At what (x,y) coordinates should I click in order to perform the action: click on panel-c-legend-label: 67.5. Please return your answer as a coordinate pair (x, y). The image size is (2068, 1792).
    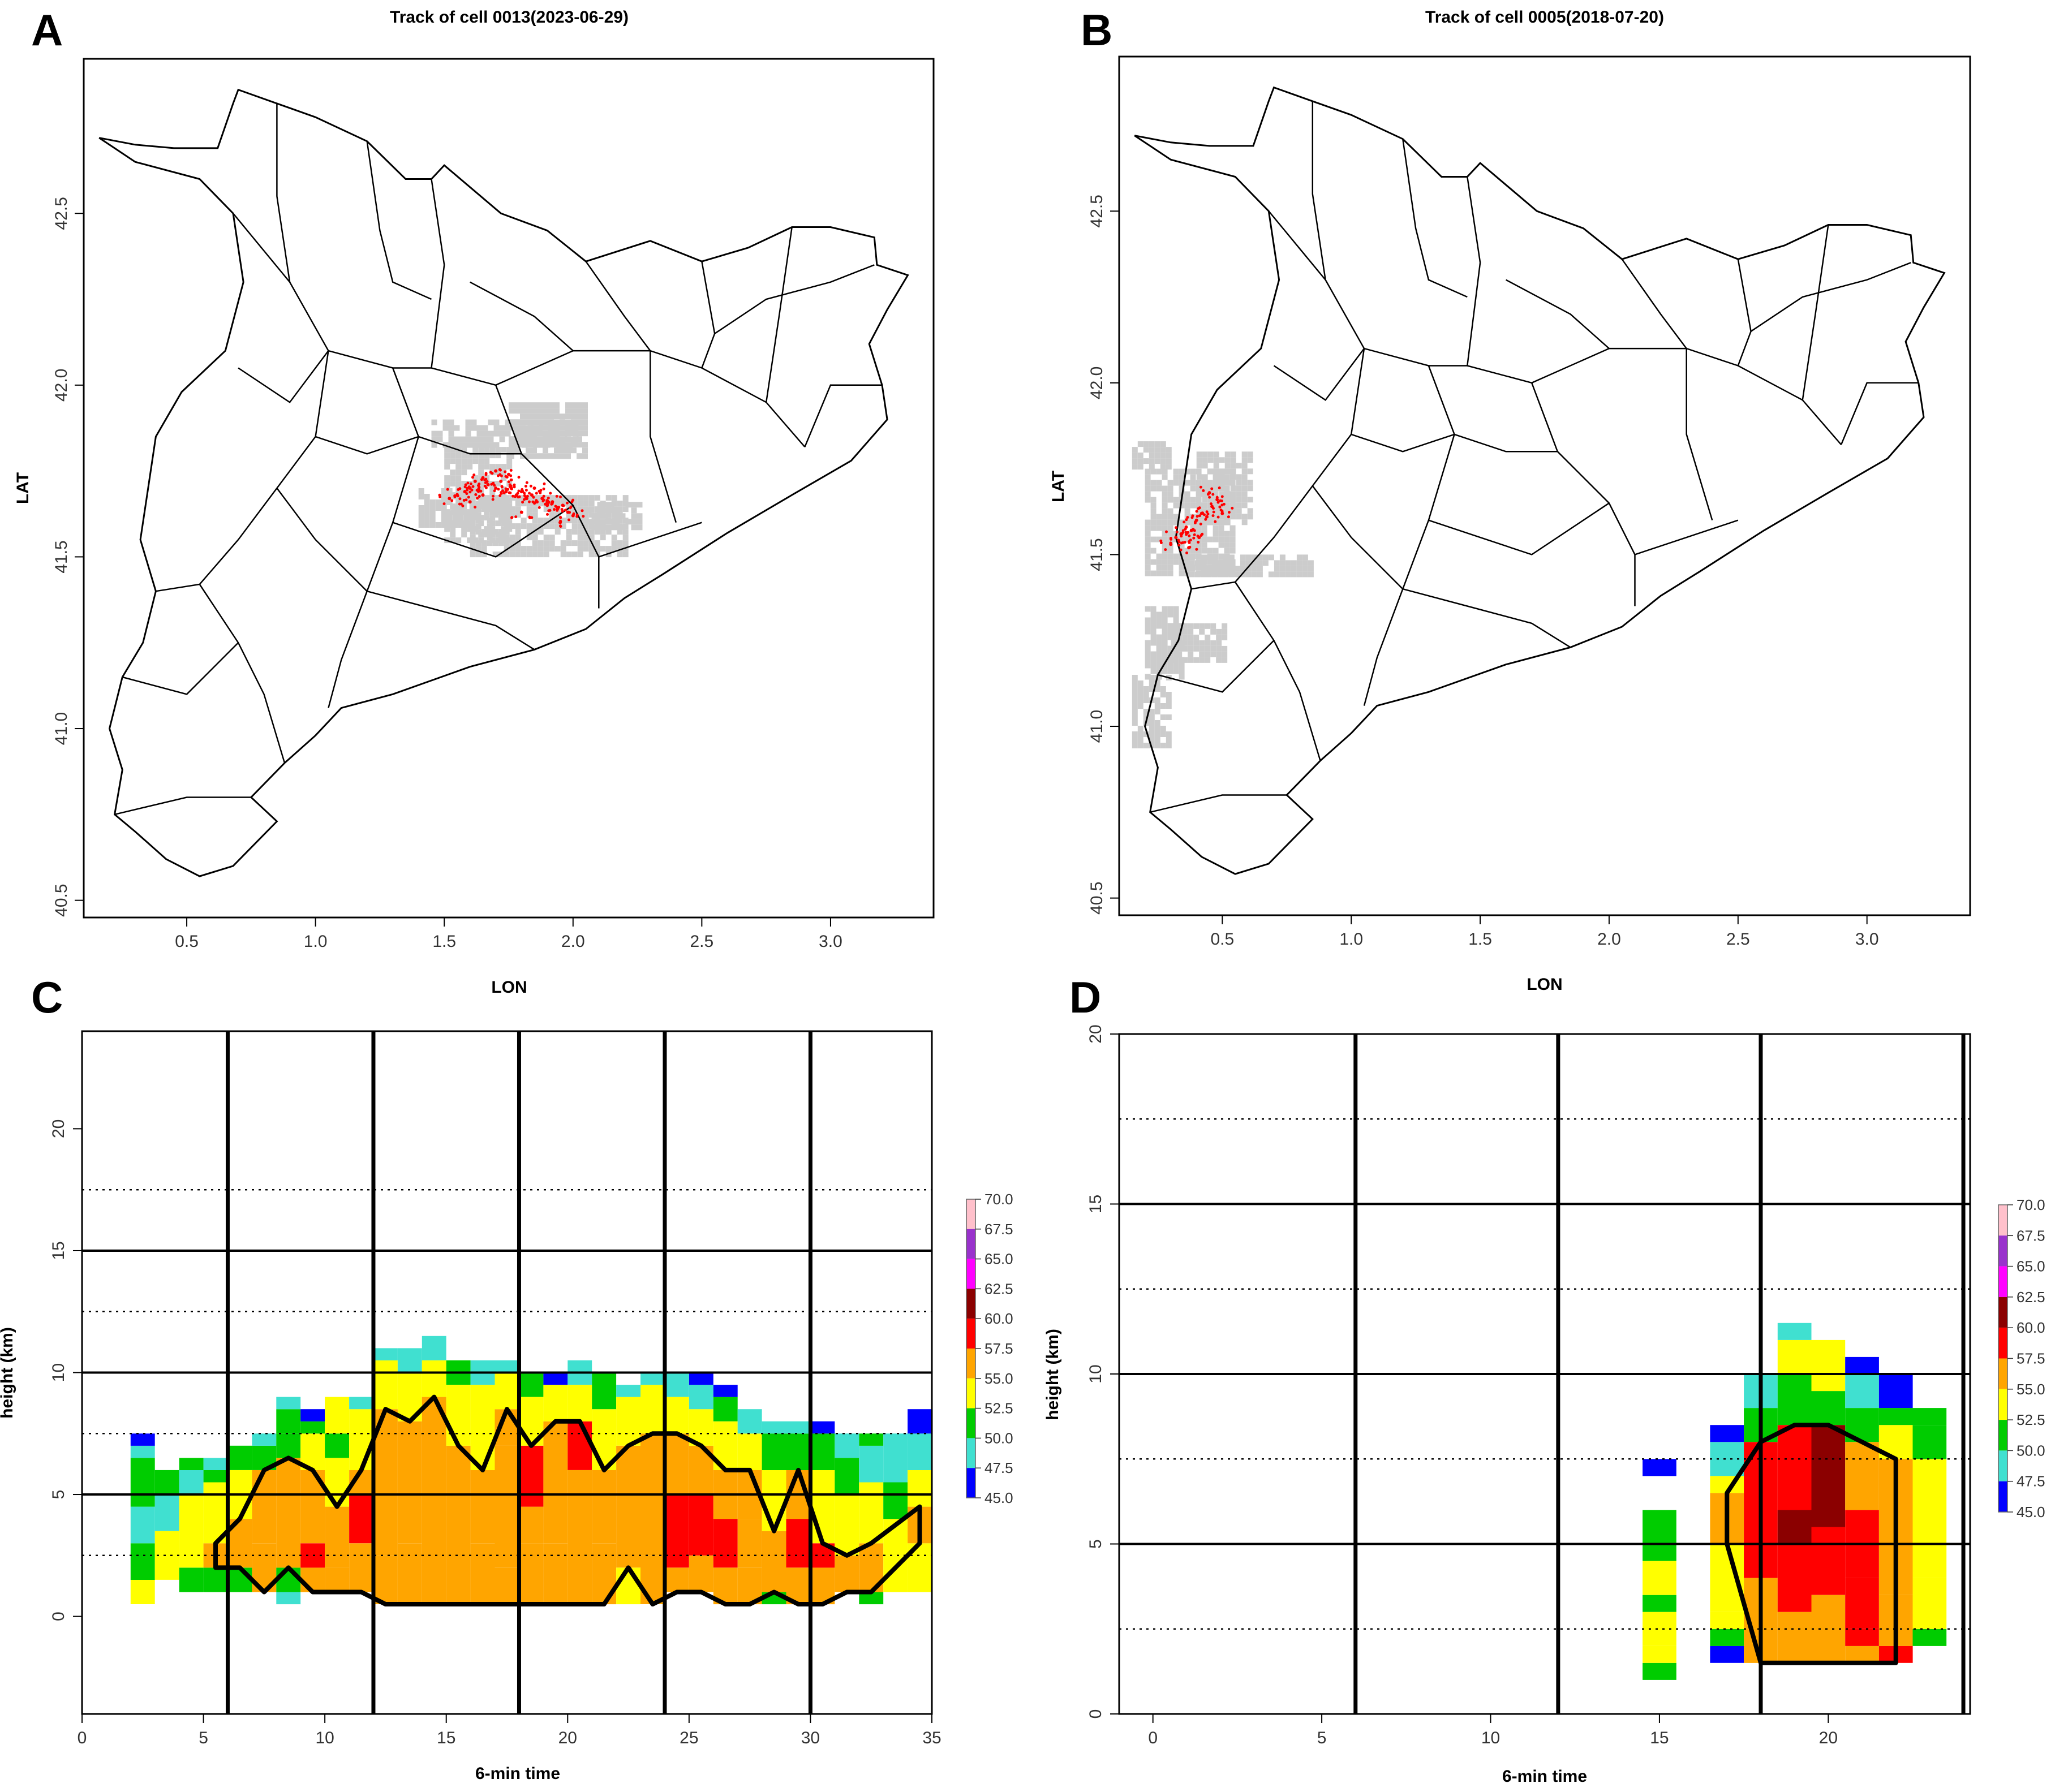
    Looking at the image, I should click on (999, 1229).